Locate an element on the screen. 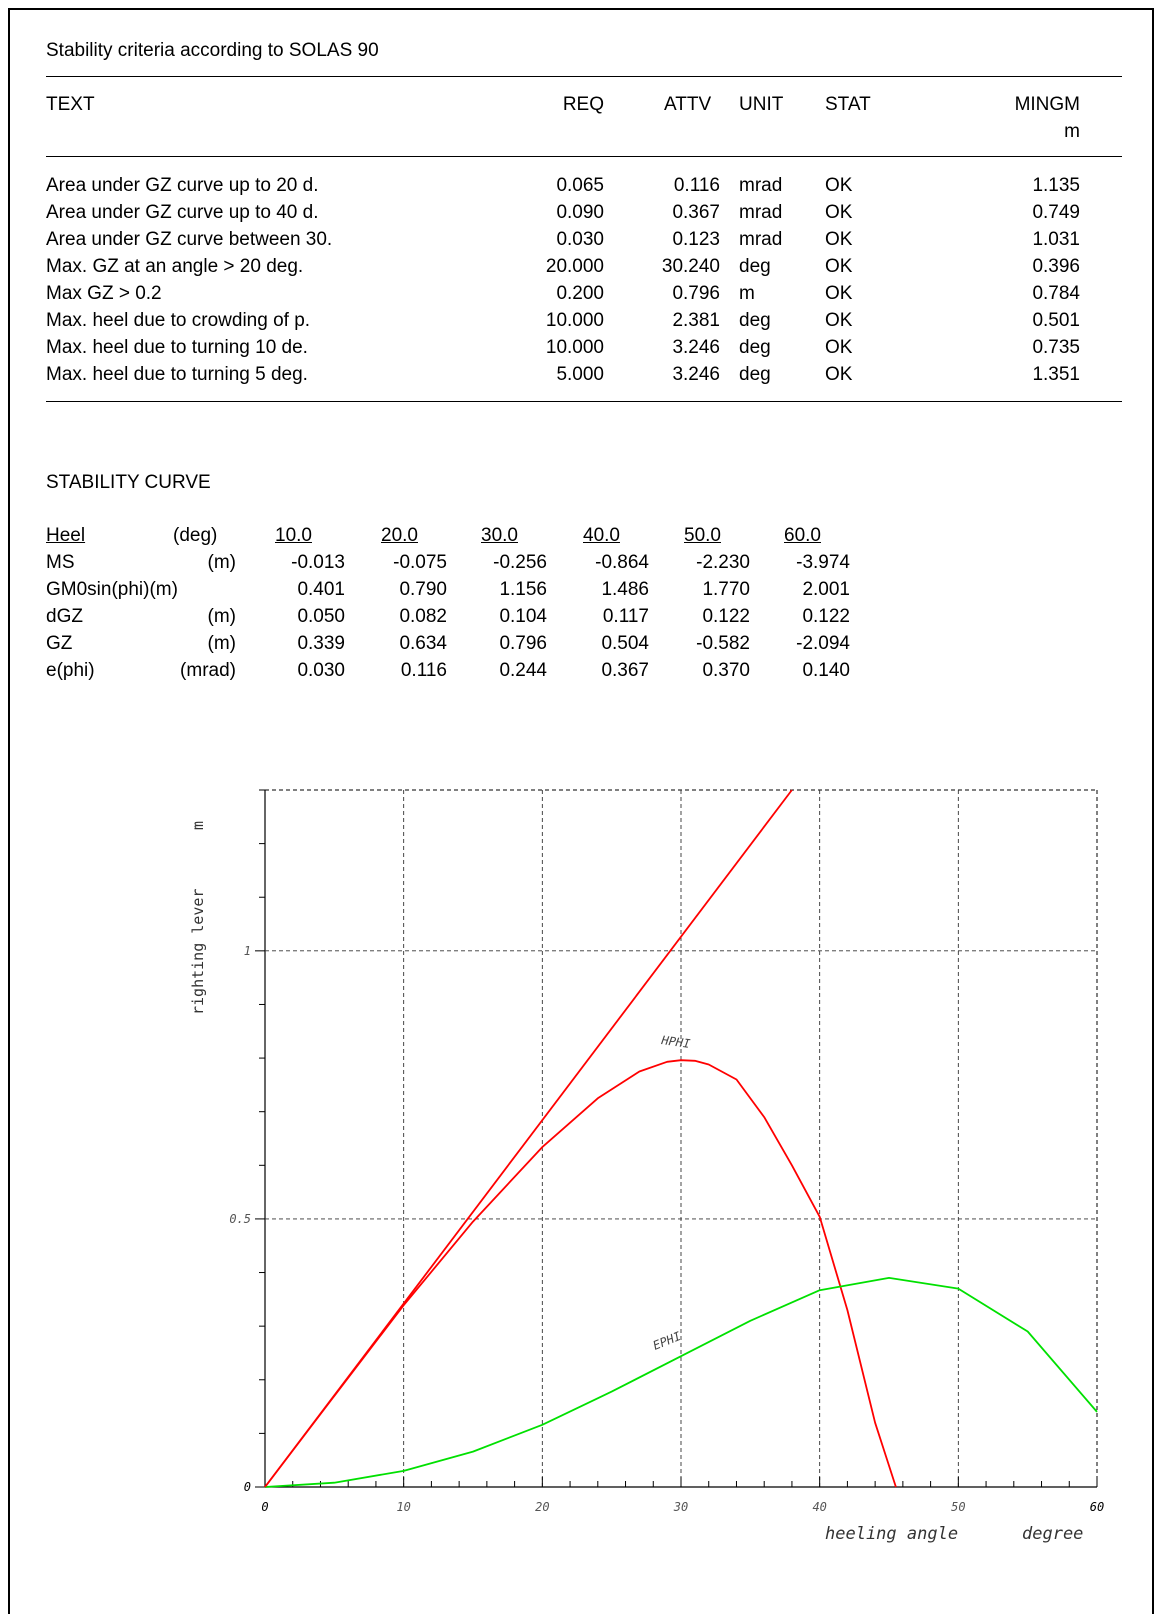 This screenshot has width=1162, height=1614. criteria-row-attv: 0.367 is located at coordinates (696, 212).